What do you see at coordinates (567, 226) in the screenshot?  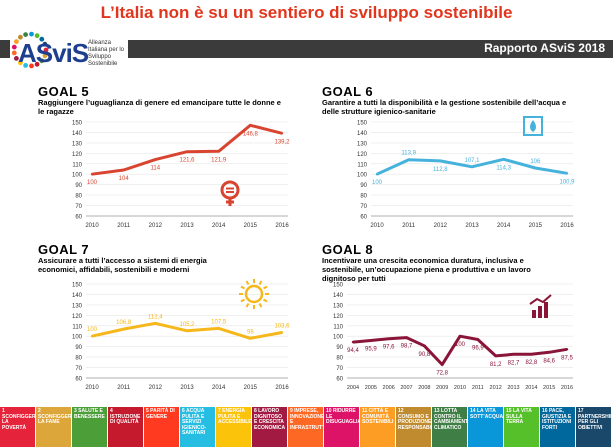 I see `x-tick-label: 2016` at bounding box center [567, 226].